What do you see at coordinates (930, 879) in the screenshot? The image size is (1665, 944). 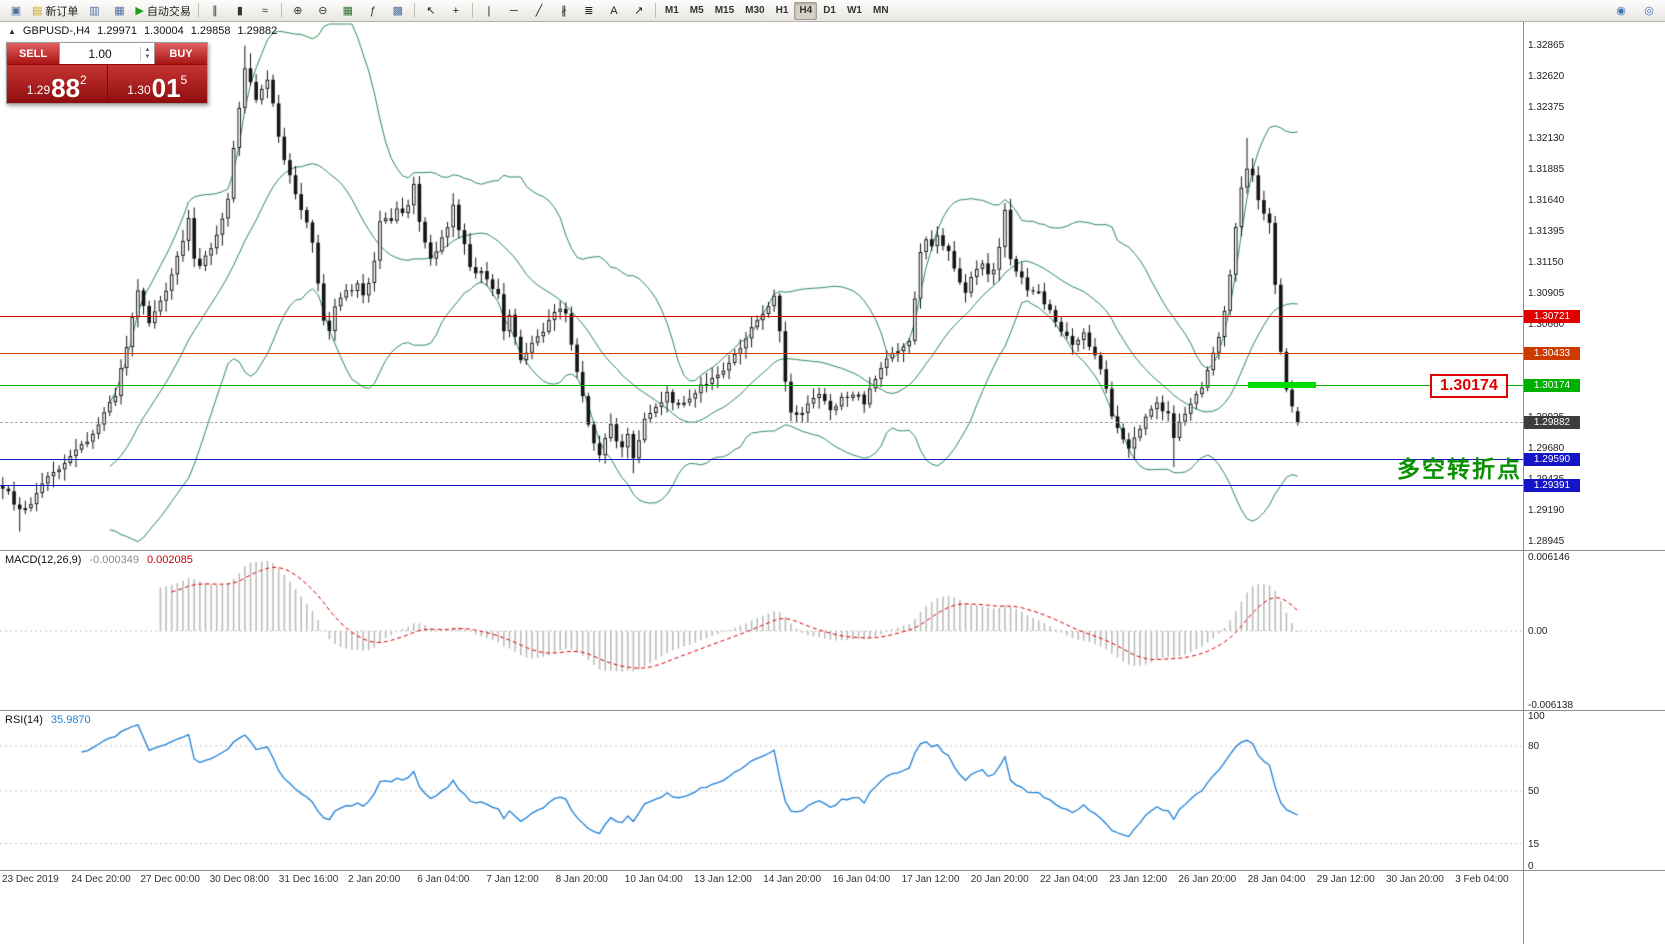 I see `time-axis-label: 17 Jan 12:00` at bounding box center [930, 879].